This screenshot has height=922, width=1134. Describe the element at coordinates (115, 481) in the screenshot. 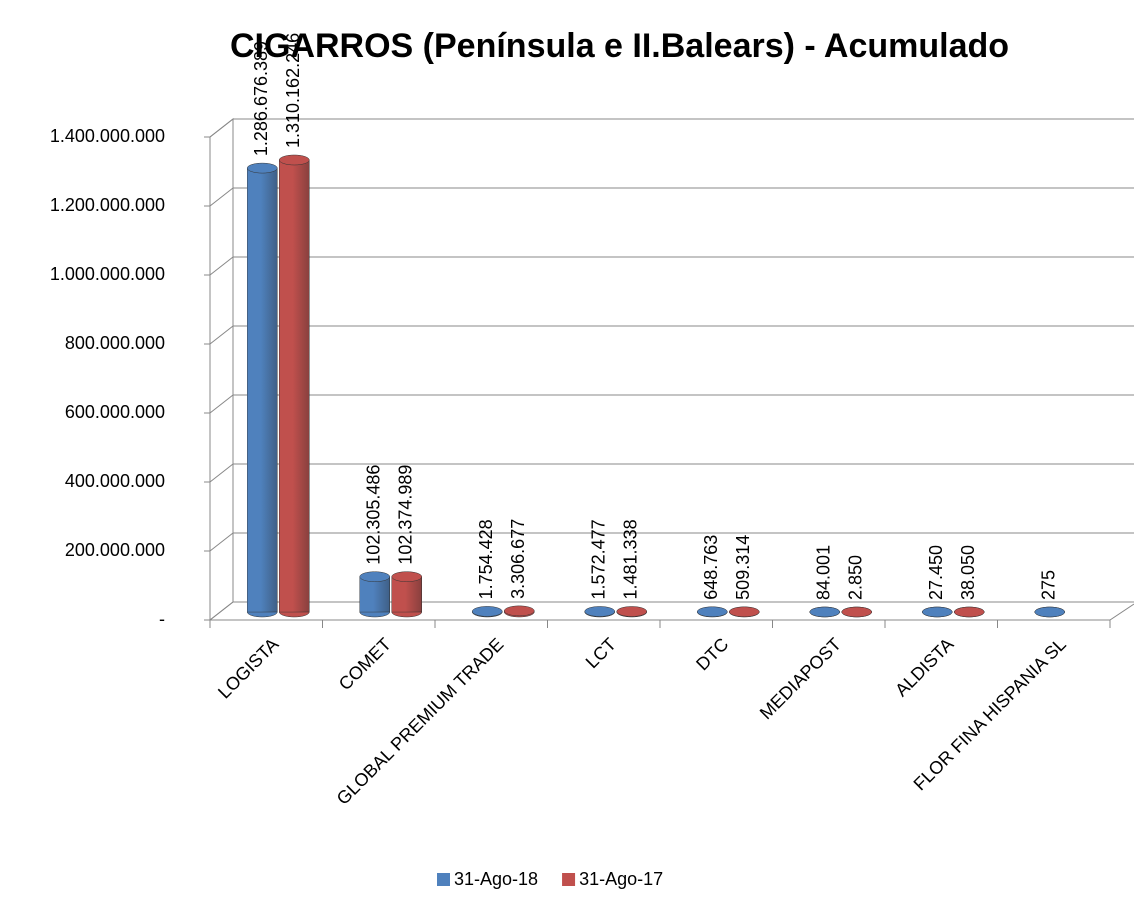

I see `y-tick-label: 400.000.000` at that location.